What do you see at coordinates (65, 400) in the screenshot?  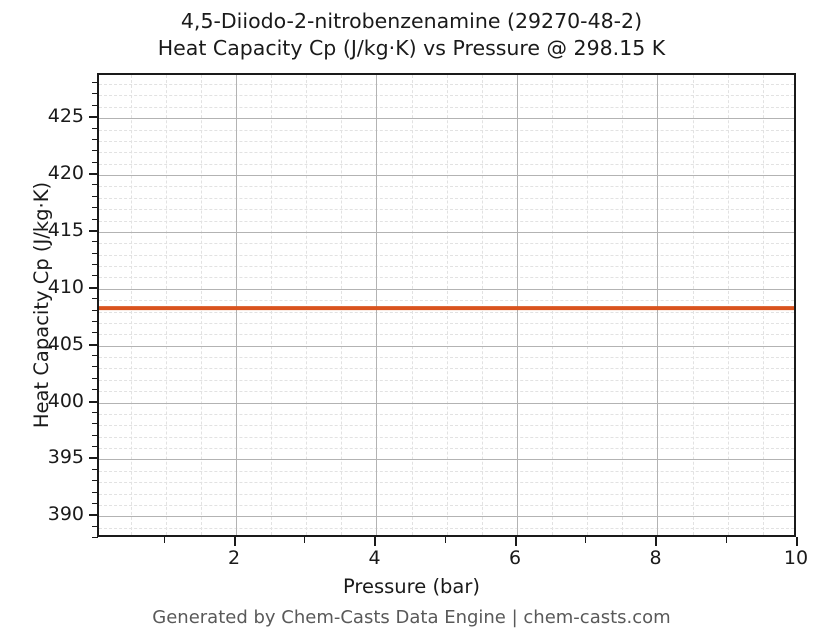 I see `y-tick-label: 400` at bounding box center [65, 400].